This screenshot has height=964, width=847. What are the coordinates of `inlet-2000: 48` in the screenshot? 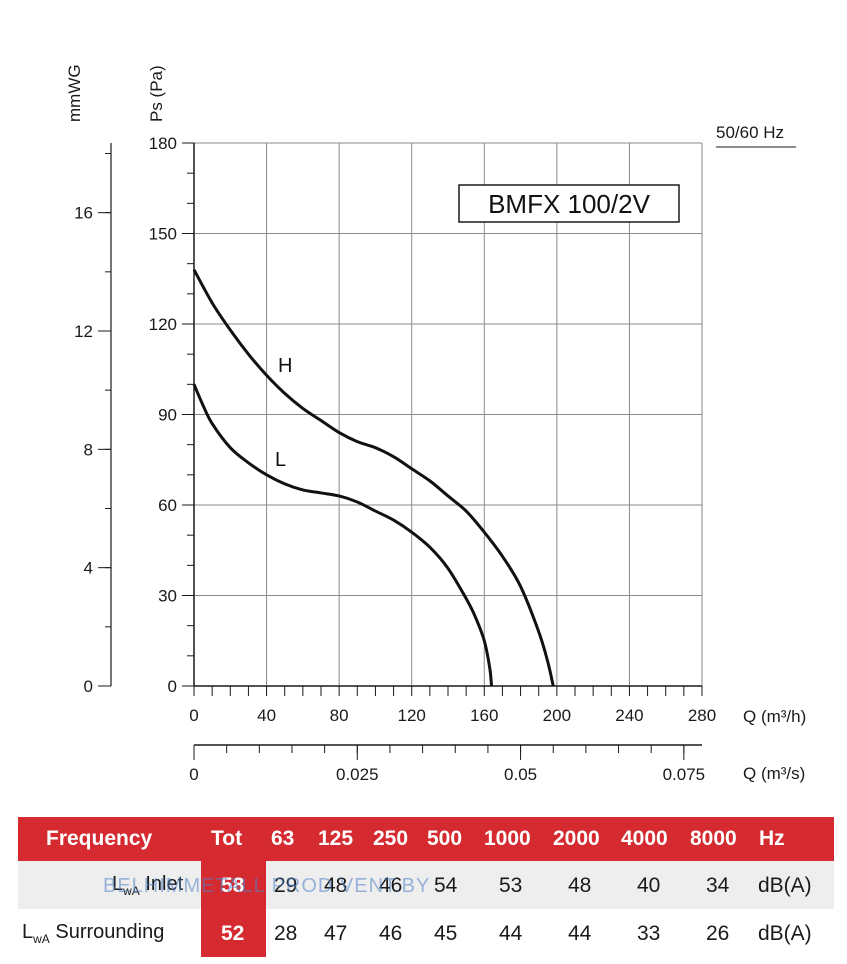 It's located at (580, 885).